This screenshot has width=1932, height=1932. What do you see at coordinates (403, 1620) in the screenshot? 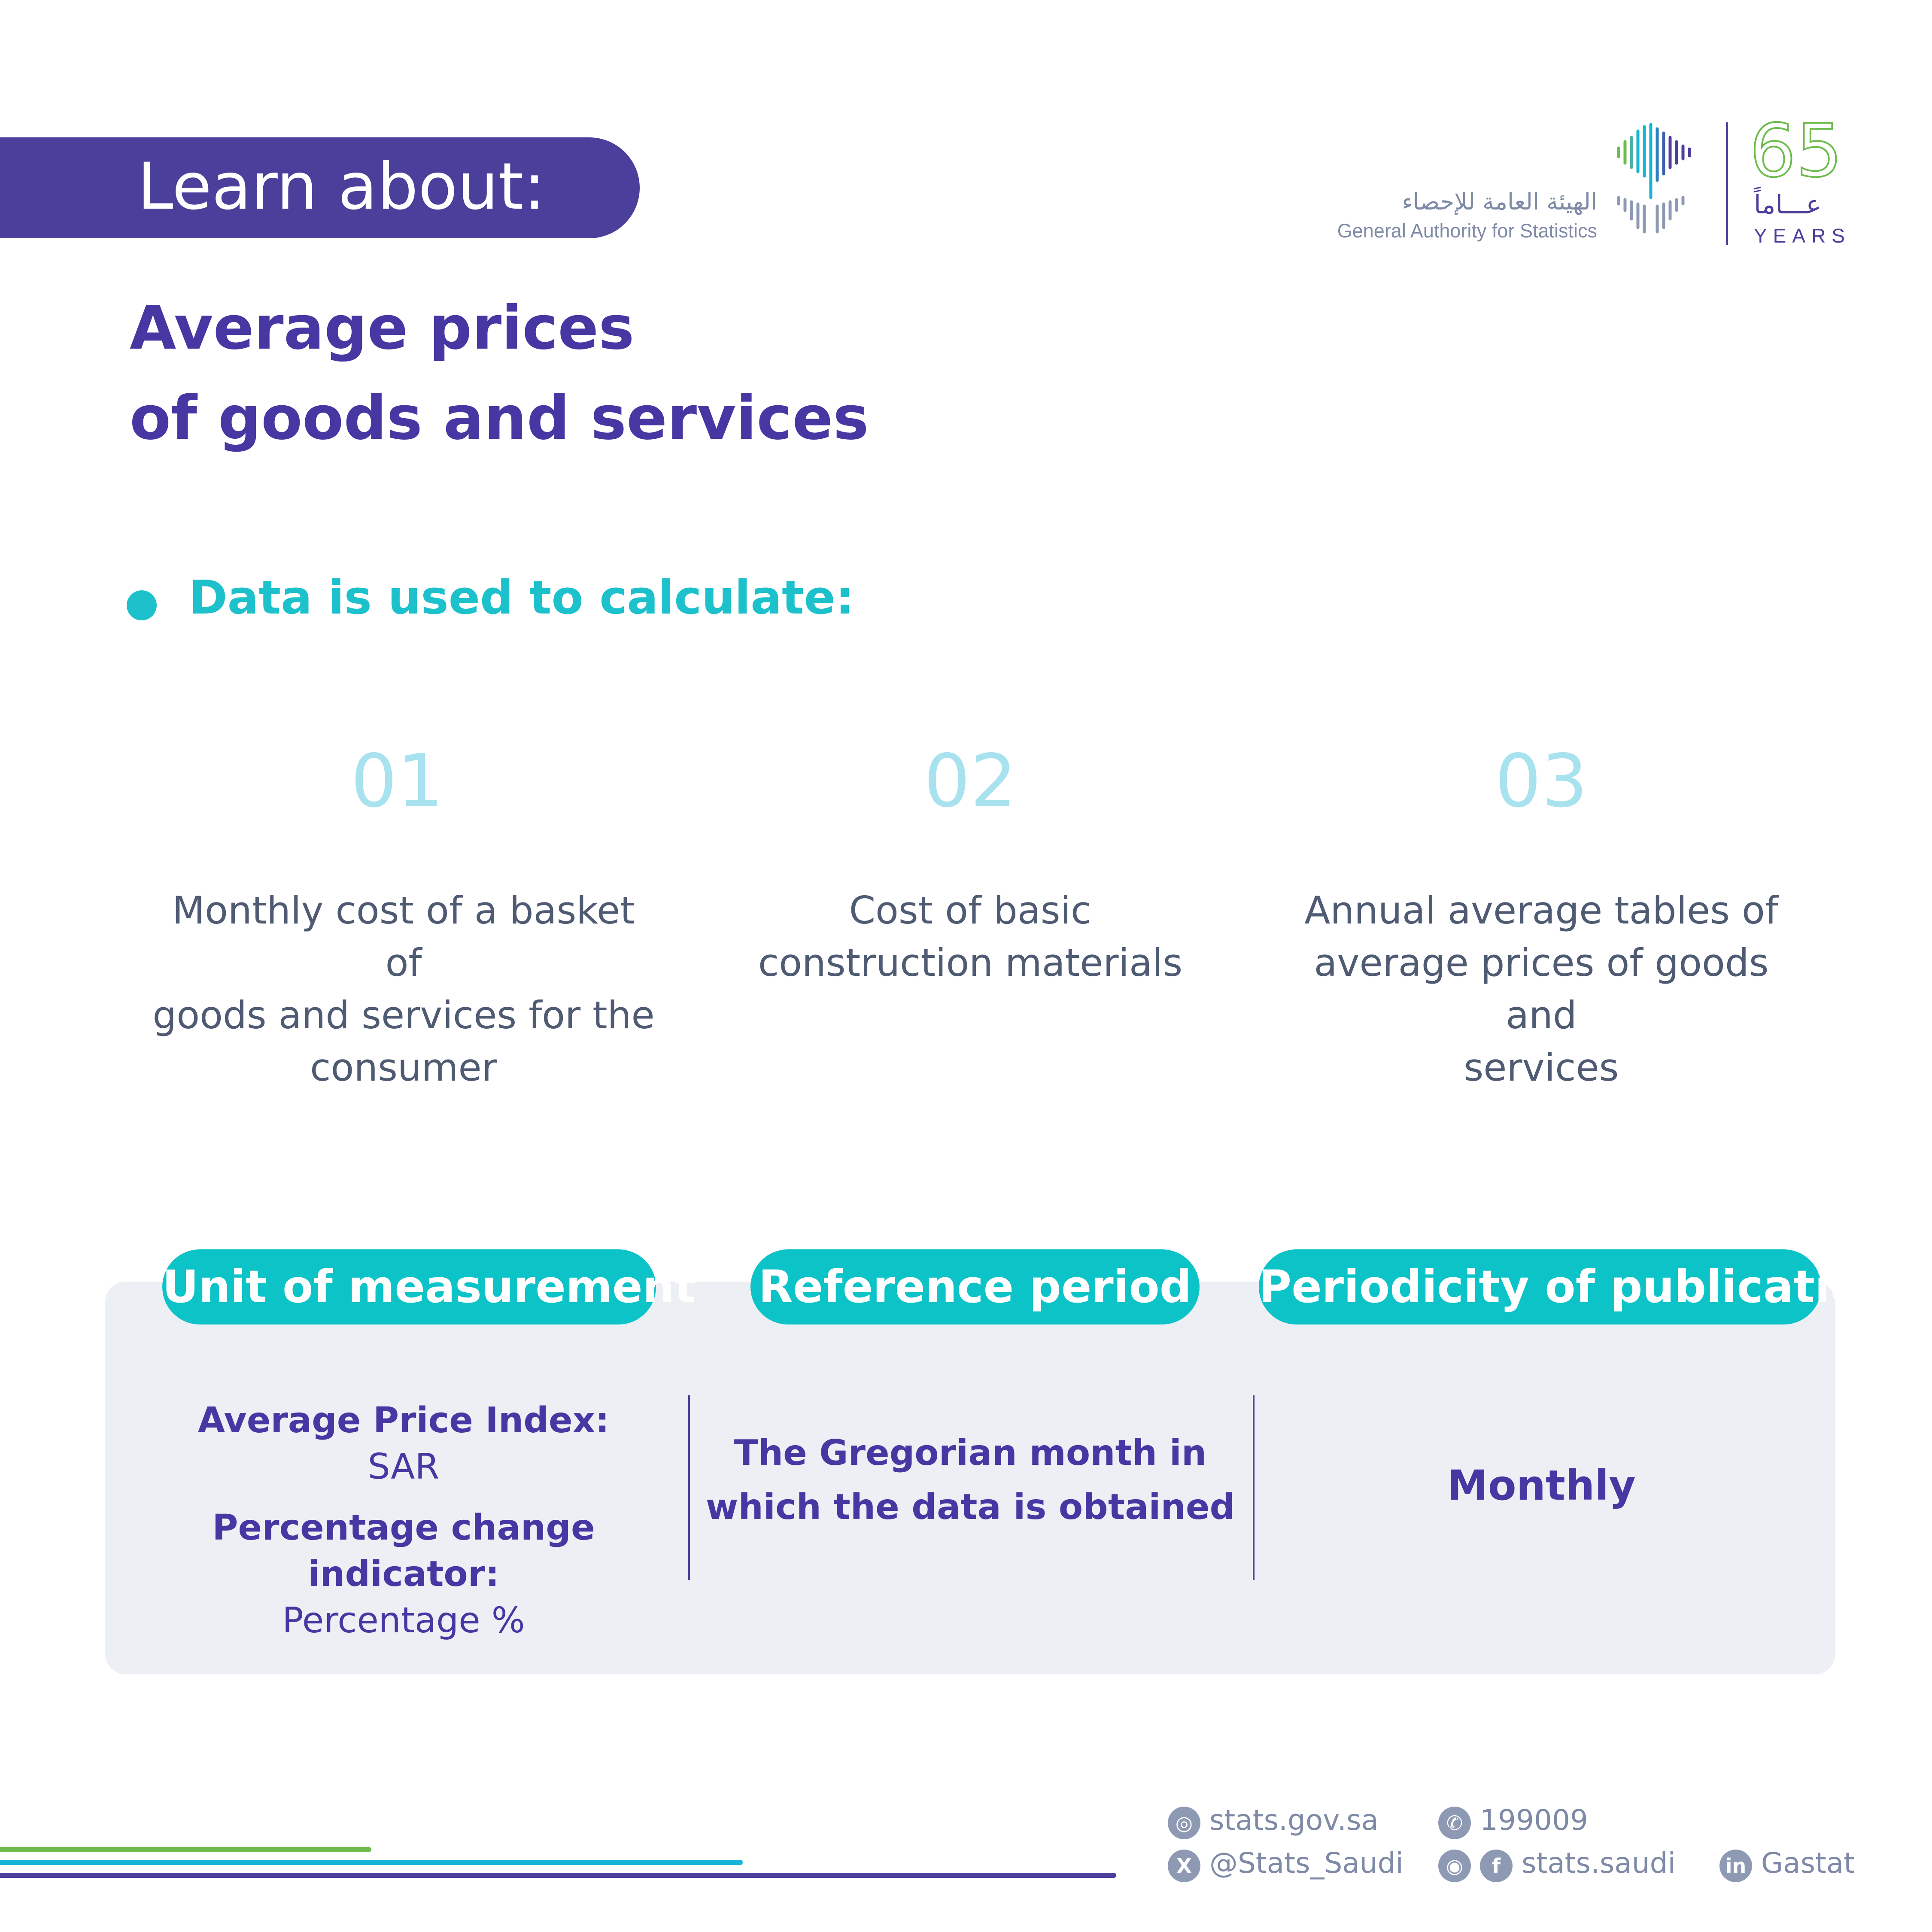
I see `percentage-change-value: Percentage %` at bounding box center [403, 1620].